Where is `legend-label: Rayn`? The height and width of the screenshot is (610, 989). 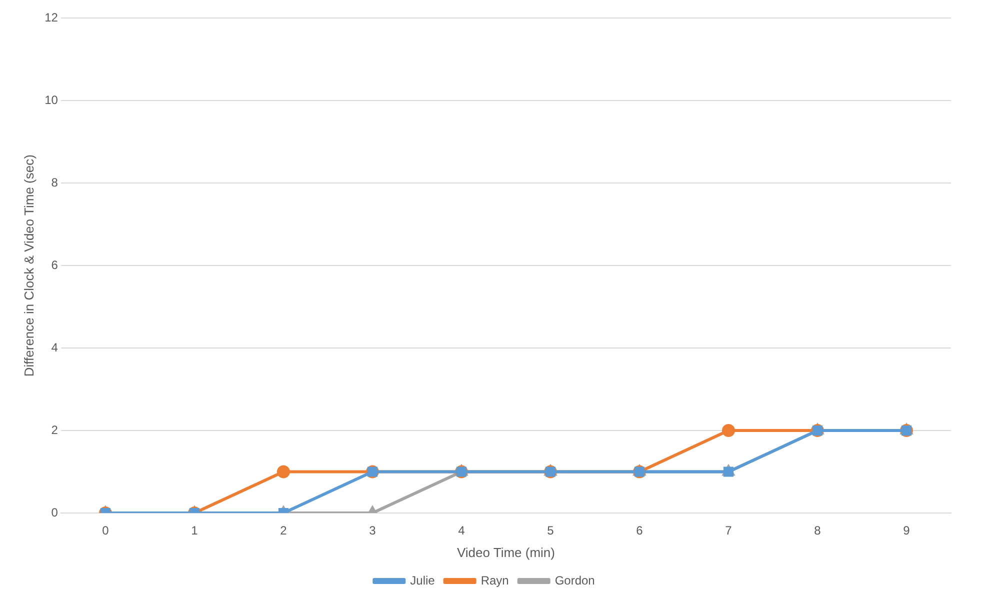 legend-label: Rayn is located at coordinates (494, 580).